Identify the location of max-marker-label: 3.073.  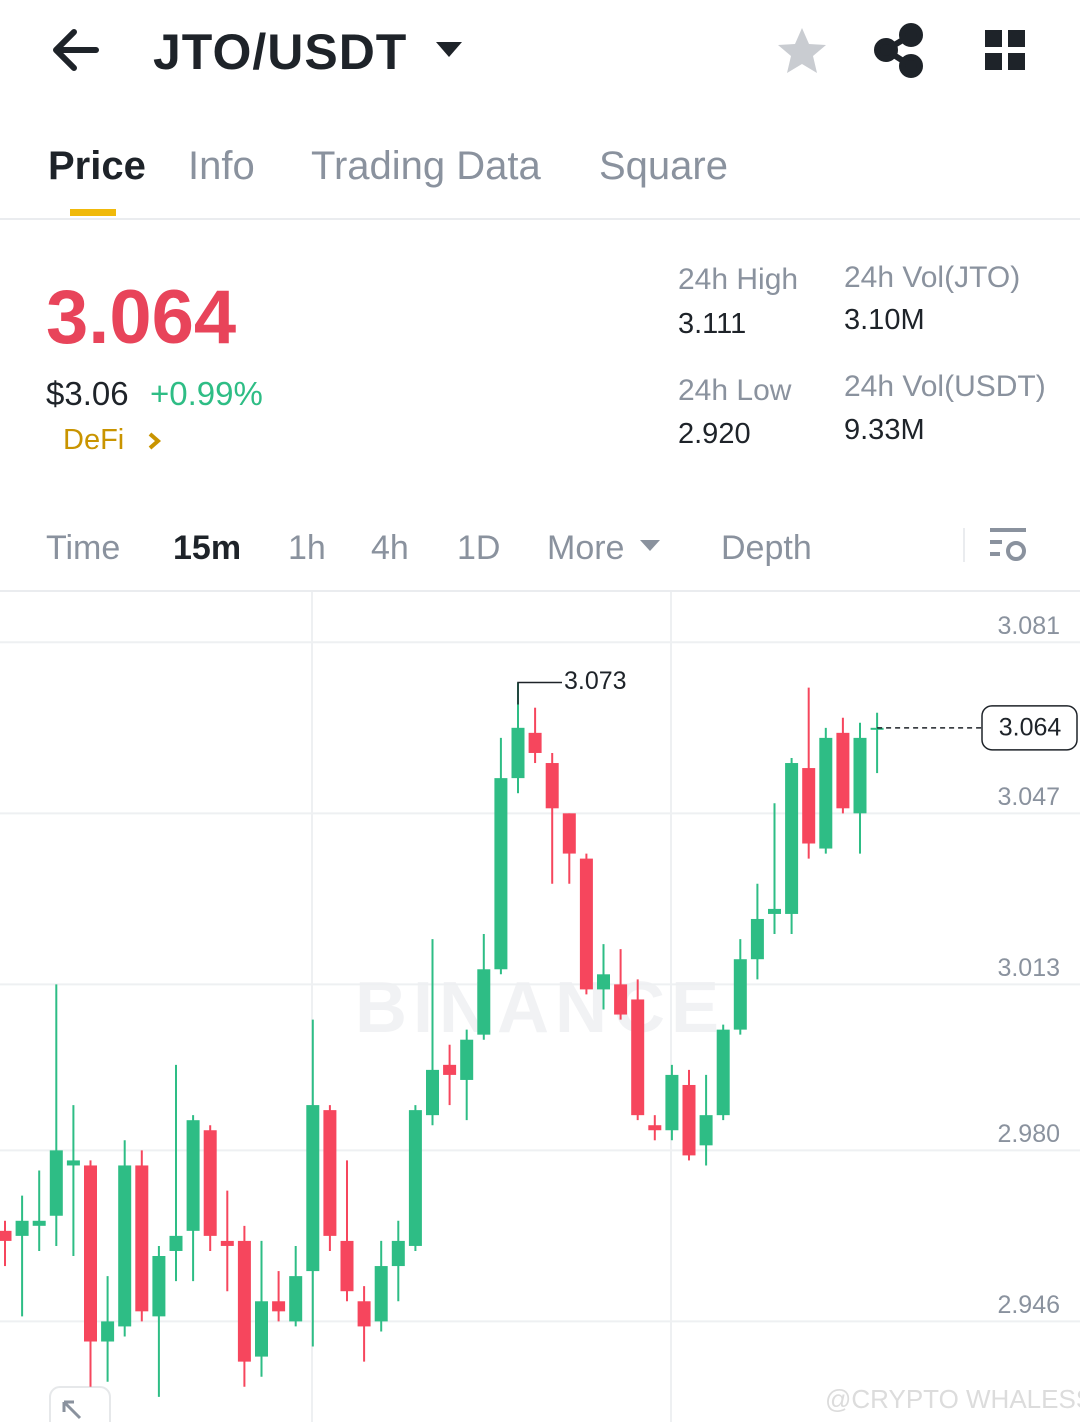
(595, 681).